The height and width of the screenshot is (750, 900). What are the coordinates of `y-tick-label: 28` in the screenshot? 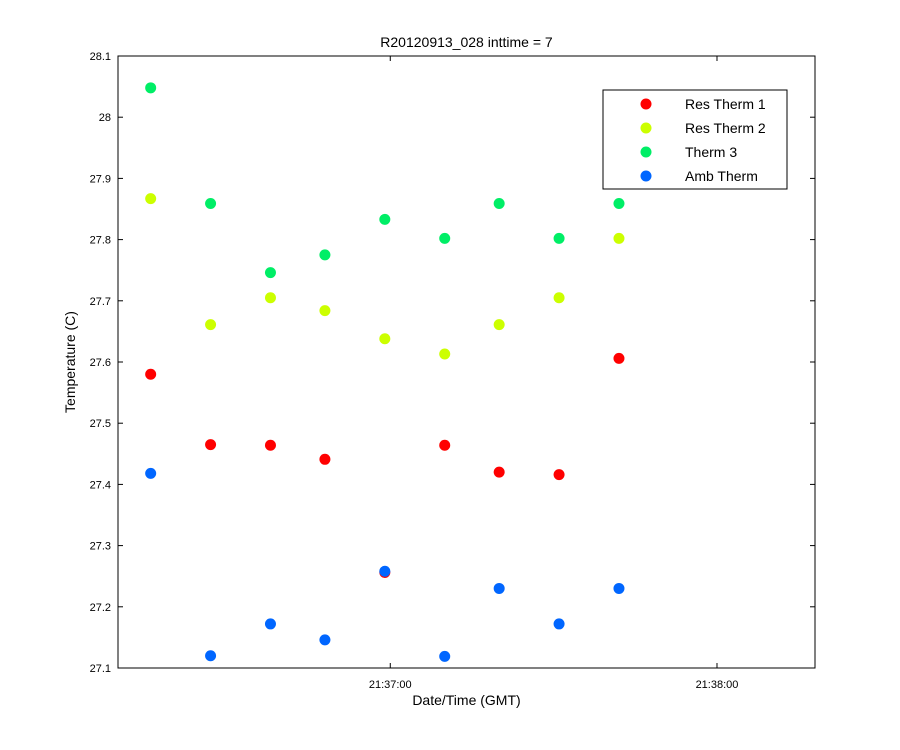 It's located at (105, 118).